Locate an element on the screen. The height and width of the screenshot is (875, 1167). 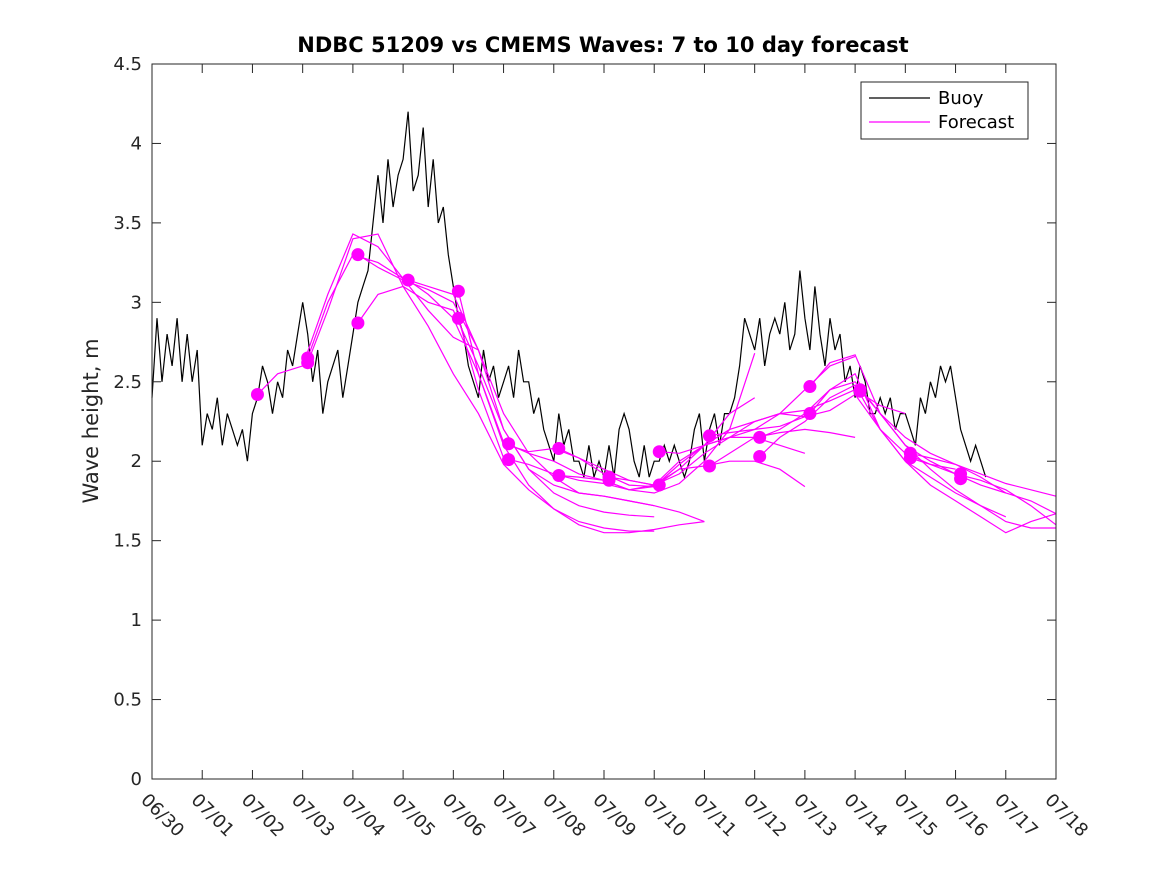
y-tick-label: 1.5 is located at coordinates (127, 541).